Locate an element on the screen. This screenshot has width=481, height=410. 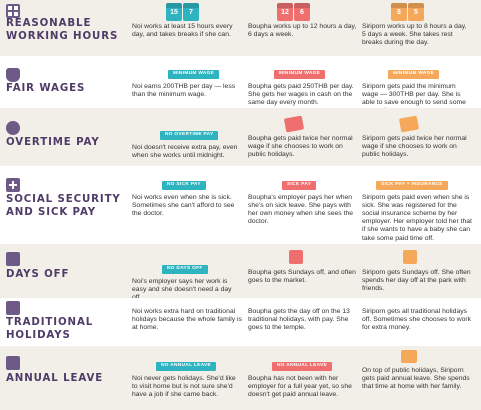
sick-pay-insurance-badge: Sick Pay + Insurance is located at coordinates (412, 185).